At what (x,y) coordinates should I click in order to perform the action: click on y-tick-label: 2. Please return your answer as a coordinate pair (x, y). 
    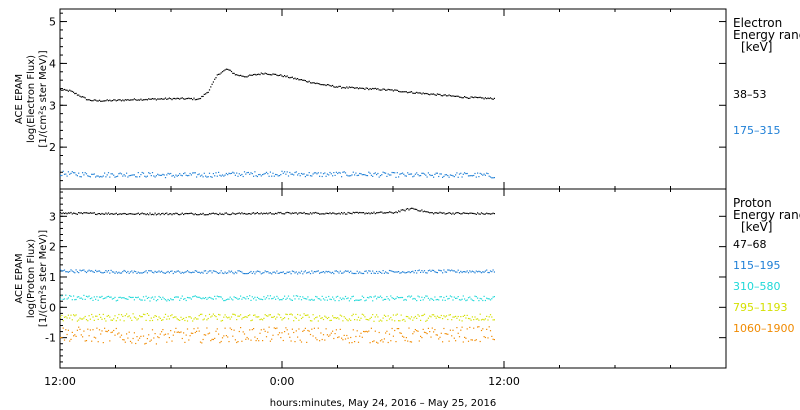
    Looking at the image, I should click on (52, 147).